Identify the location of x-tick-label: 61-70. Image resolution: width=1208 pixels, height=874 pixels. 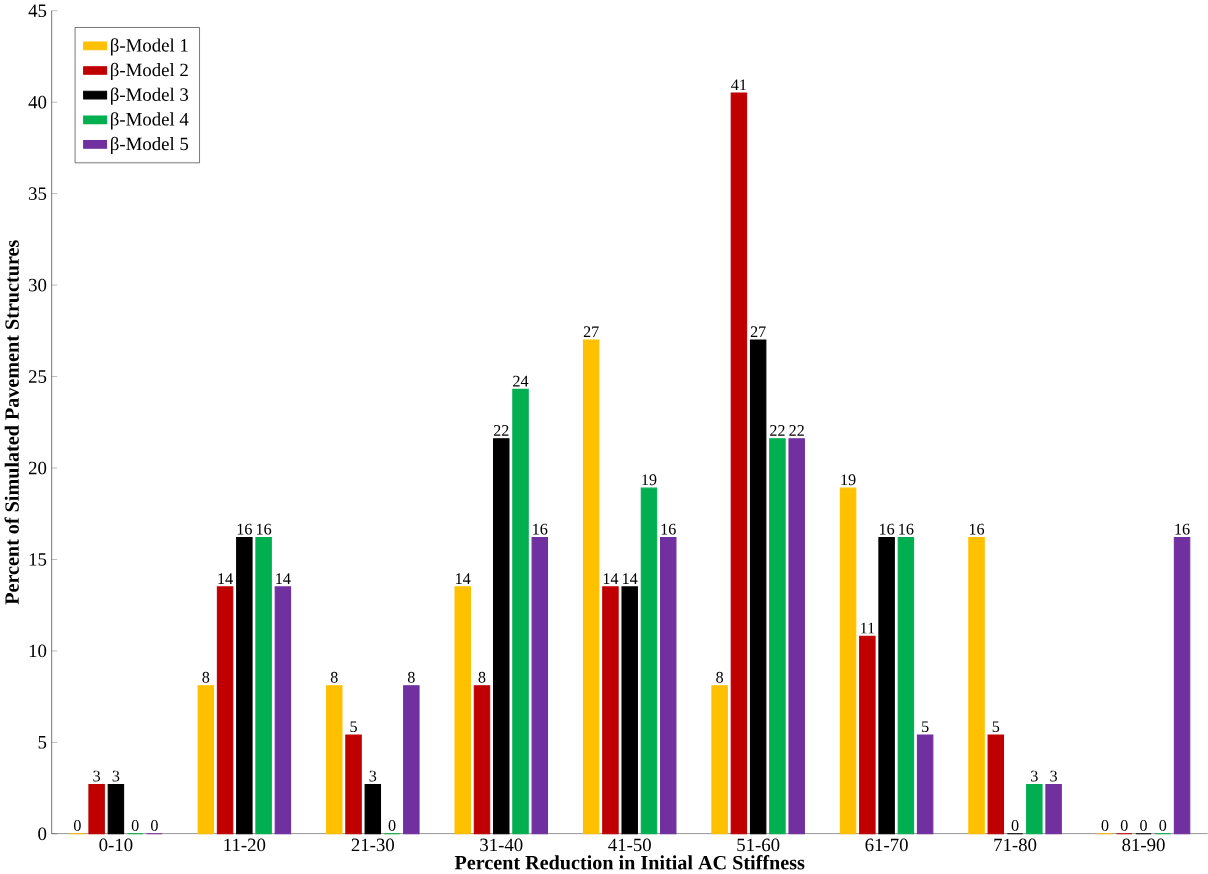
(886, 845).